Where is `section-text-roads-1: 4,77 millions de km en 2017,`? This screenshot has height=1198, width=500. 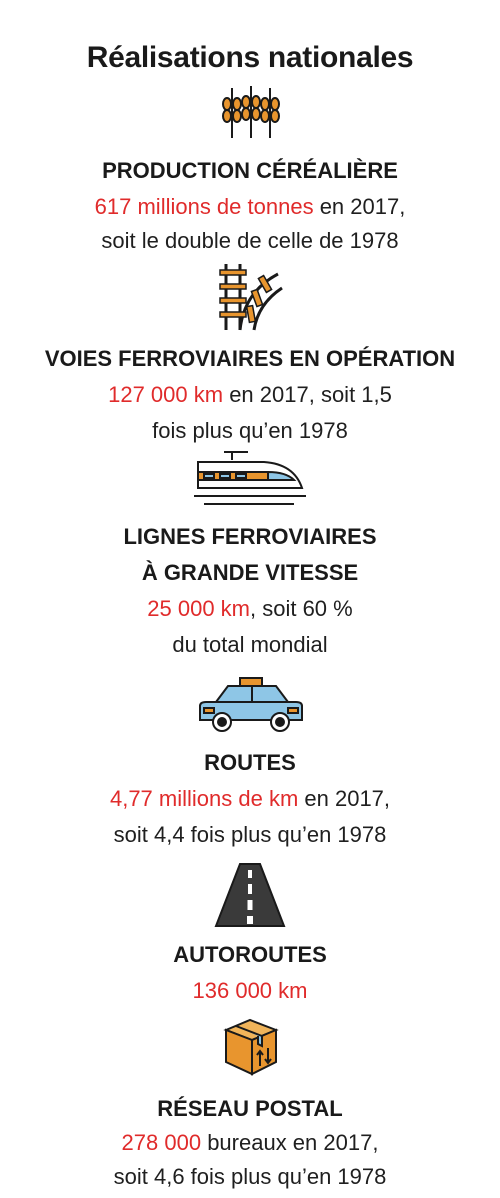
section-text-roads-1: 4,77 millions de km en 2017, is located at coordinates (250, 799).